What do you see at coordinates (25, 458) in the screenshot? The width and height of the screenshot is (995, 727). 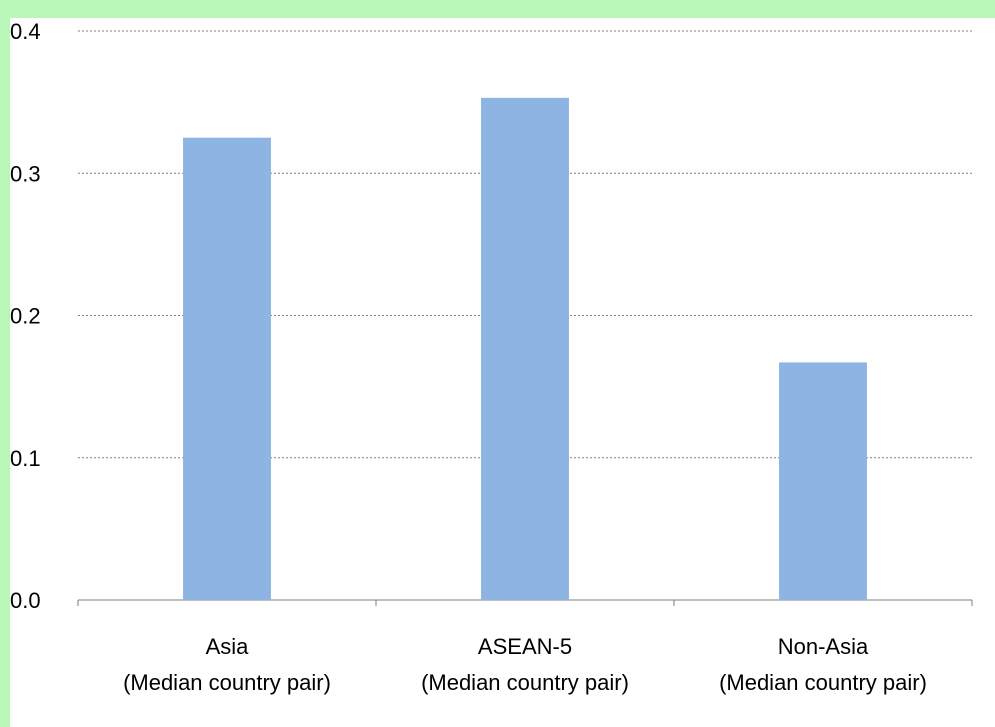 I see `y-tick-label: 0.1` at bounding box center [25, 458].